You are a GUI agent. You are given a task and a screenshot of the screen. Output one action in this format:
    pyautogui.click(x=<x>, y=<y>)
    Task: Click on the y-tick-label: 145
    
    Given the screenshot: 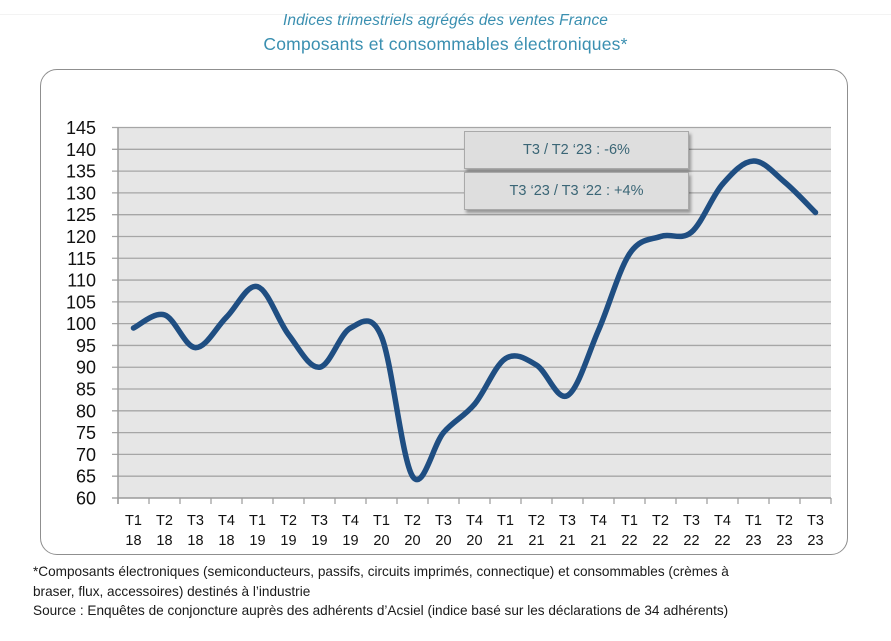 What is the action you would take?
    pyautogui.click(x=81, y=128)
    